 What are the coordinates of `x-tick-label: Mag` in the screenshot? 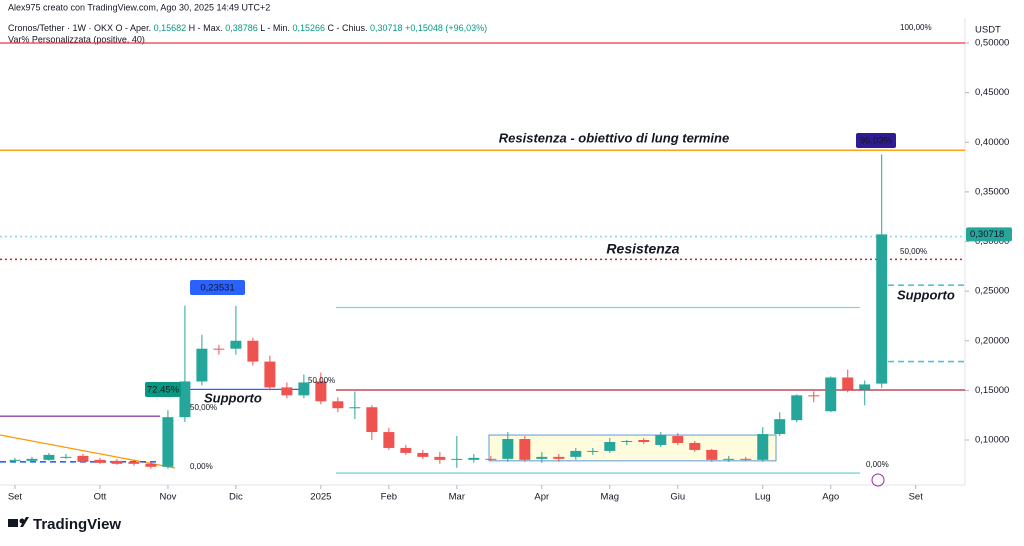 It's located at (610, 497).